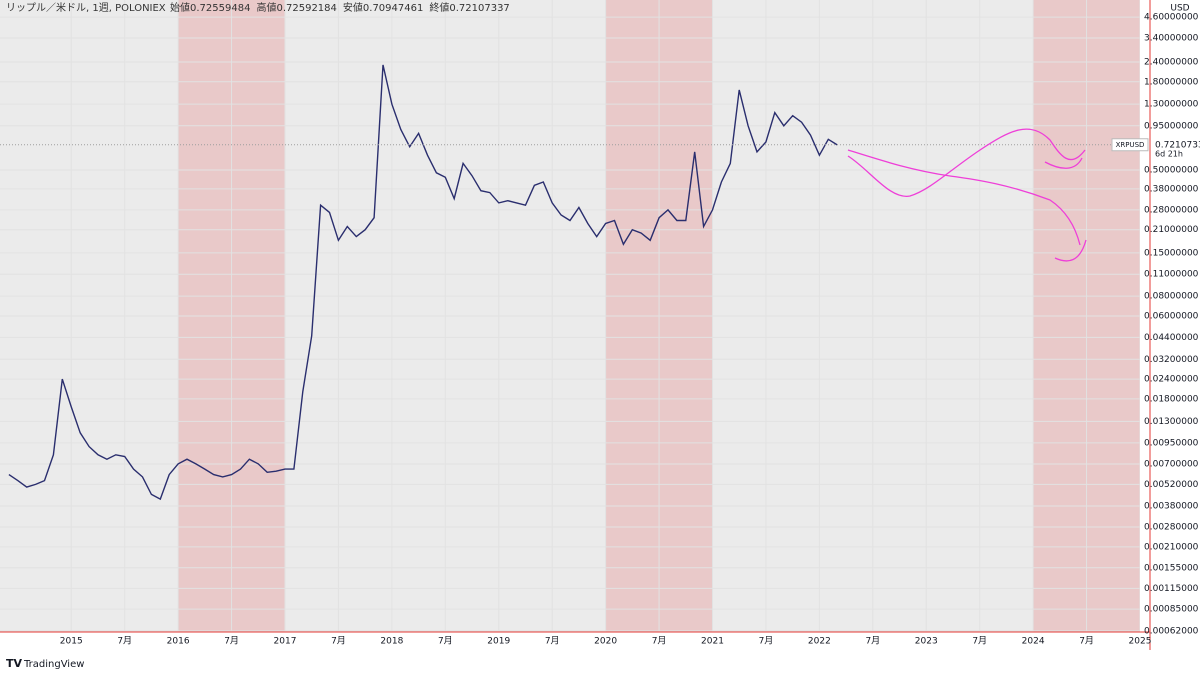 This screenshot has width=1200, height=676. I want to click on ohlc-label: 安値, so click(353, 7).